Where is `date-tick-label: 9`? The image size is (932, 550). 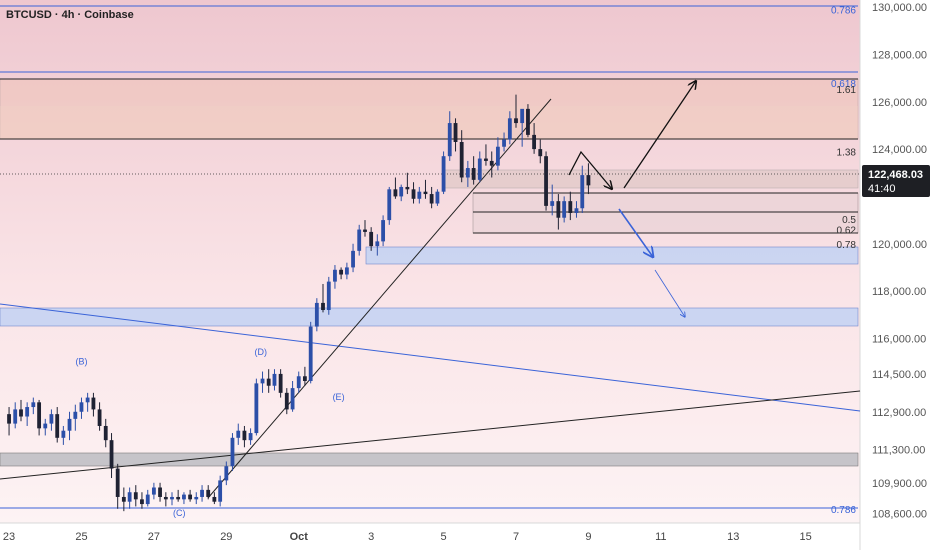
date-tick-label: 9 is located at coordinates (588, 537).